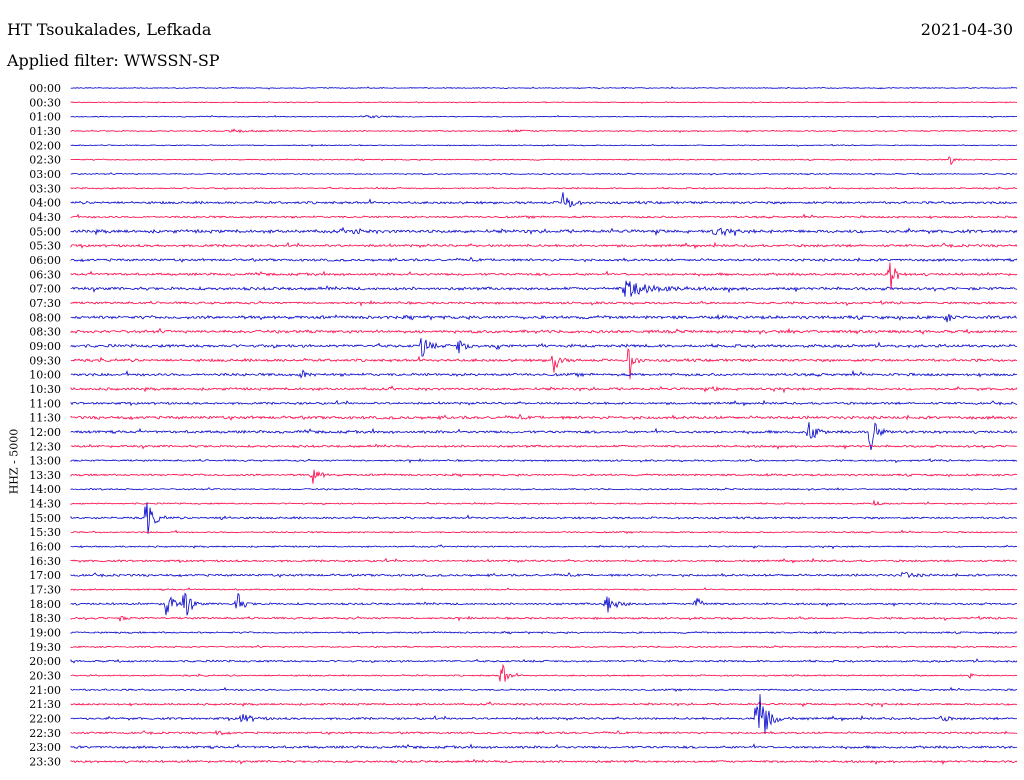  Describe the element at coordinates (45, 260) in the screenshot. I see `time-tick-label: 06:00` at that location.